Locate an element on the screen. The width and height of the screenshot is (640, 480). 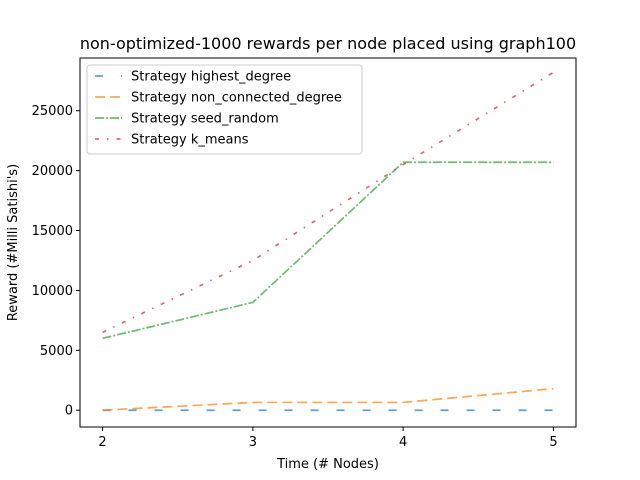
legend-label: Strategy highest_degree is located at coordinates (211, 77).